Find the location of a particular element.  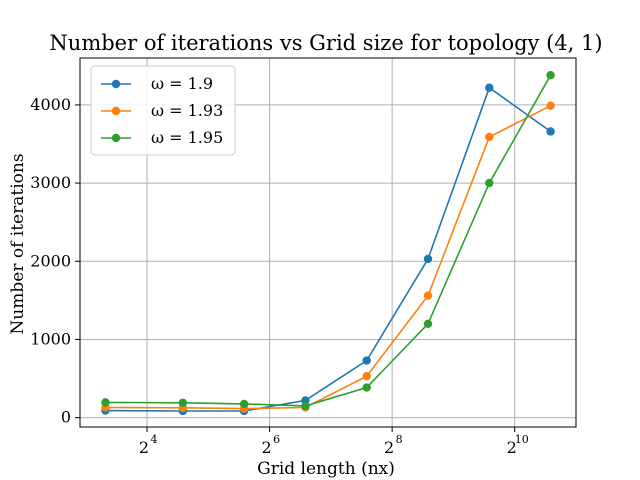

x-tick-label-exponent: 10 is located at coordinates (522, 439).